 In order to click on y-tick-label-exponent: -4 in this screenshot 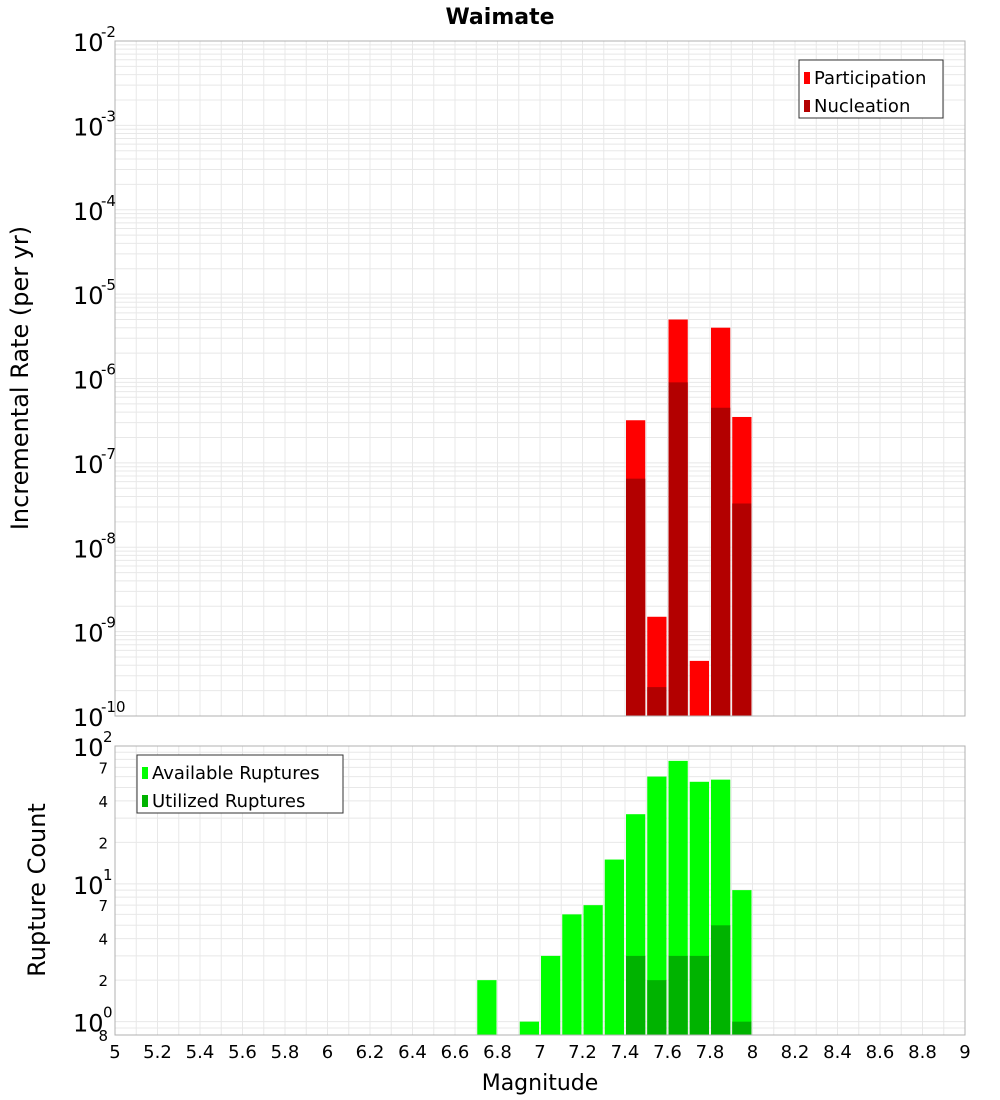, I will do `click(108, 201)`.